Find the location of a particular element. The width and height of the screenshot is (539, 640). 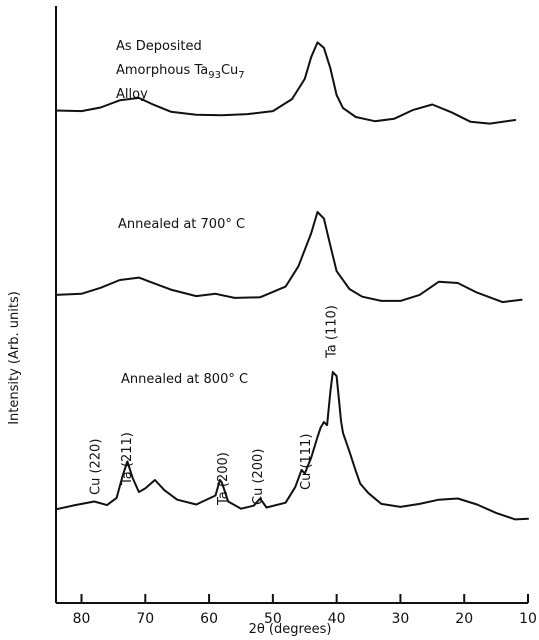

peak-label-cu-220: Cu (220) is located at coordinates (95, 467).